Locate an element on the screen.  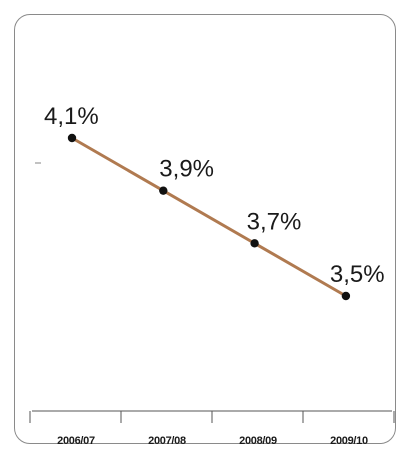
x-tick-label-2007-08: 2007/08 is located at coordinates (167, 441).